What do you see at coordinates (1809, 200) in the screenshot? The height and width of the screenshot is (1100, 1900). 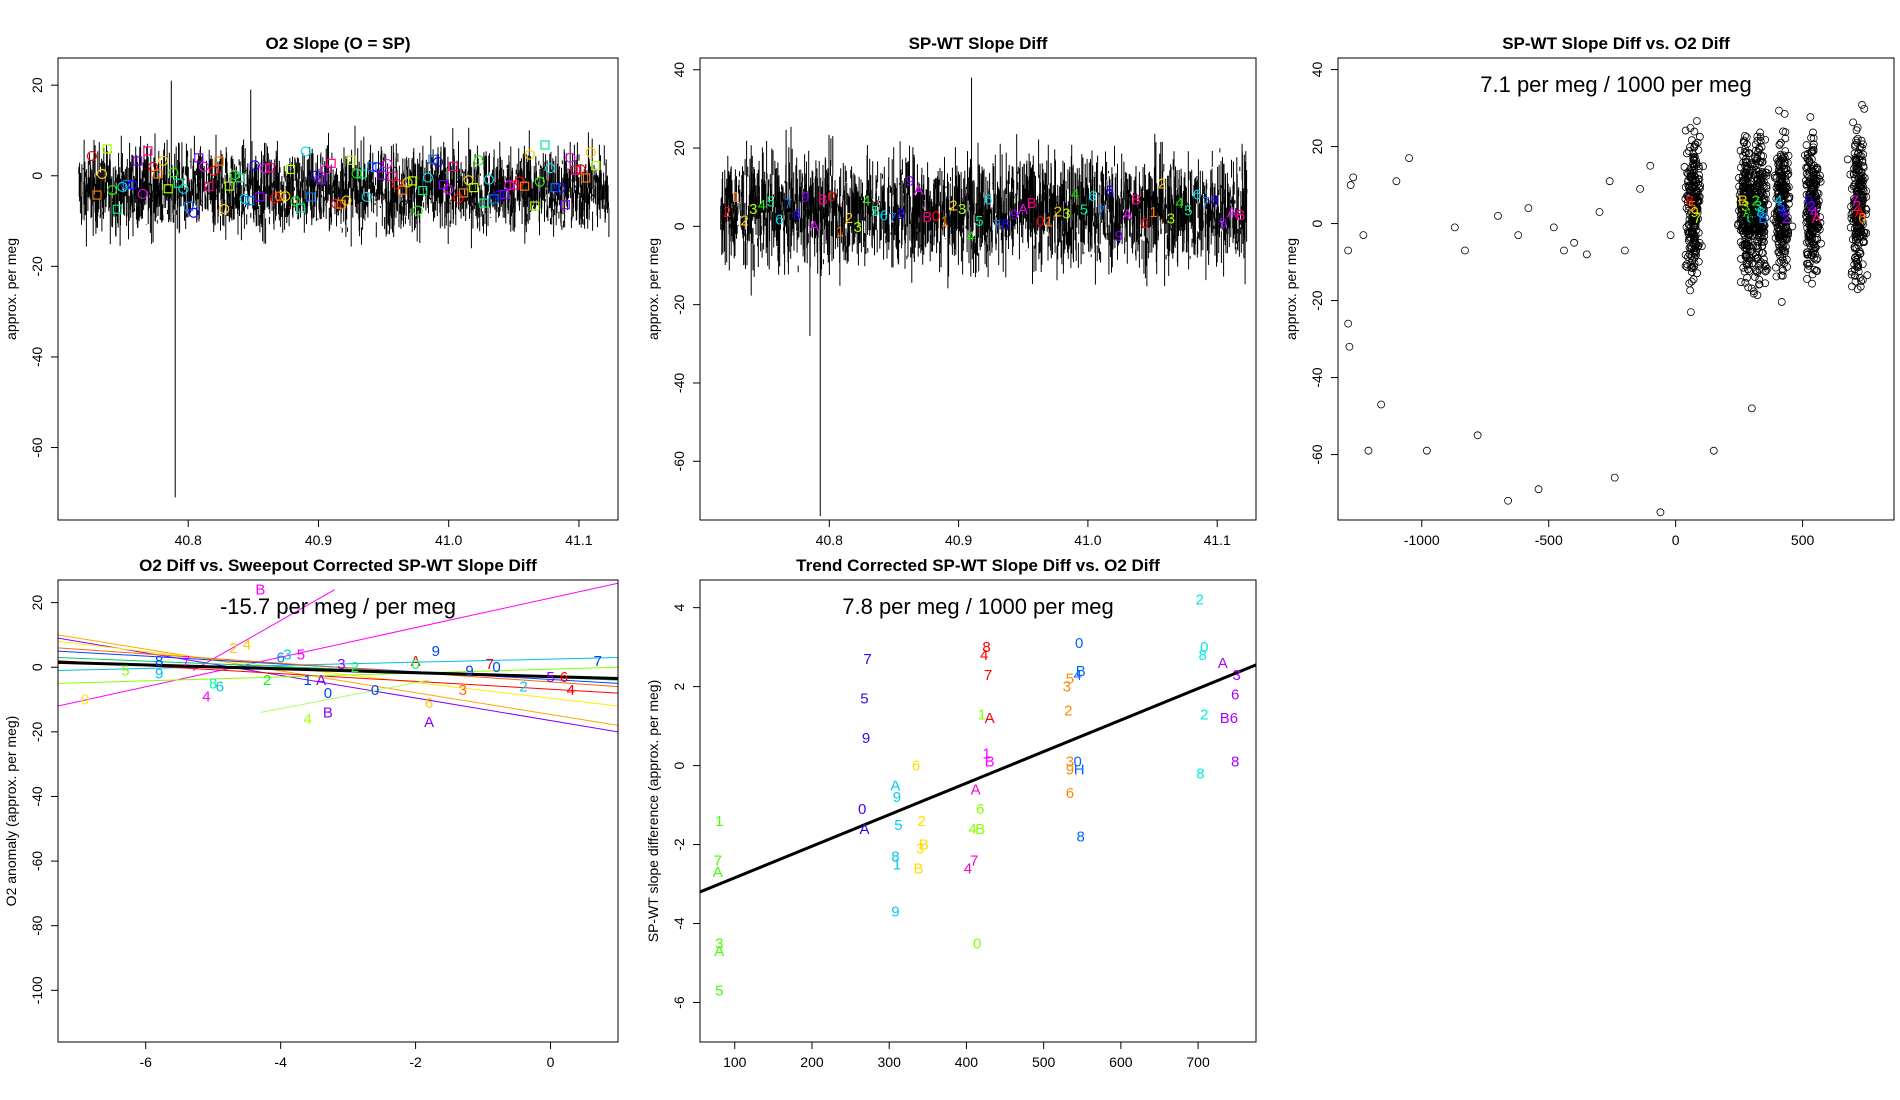 I see `cluster-label: 0` at bounding box center [1809, 200].